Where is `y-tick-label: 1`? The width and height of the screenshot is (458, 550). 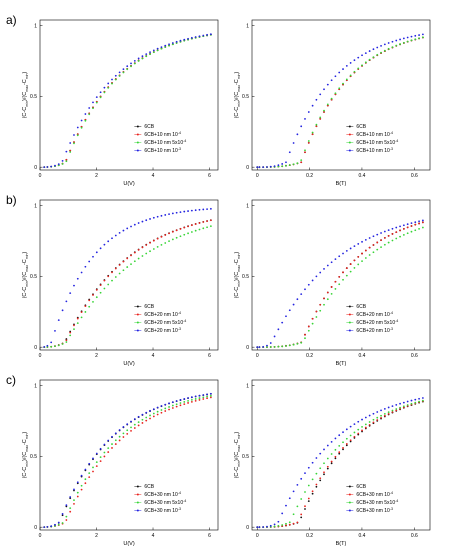
y-tick-label: 1 is located at coordinates (247, 386).